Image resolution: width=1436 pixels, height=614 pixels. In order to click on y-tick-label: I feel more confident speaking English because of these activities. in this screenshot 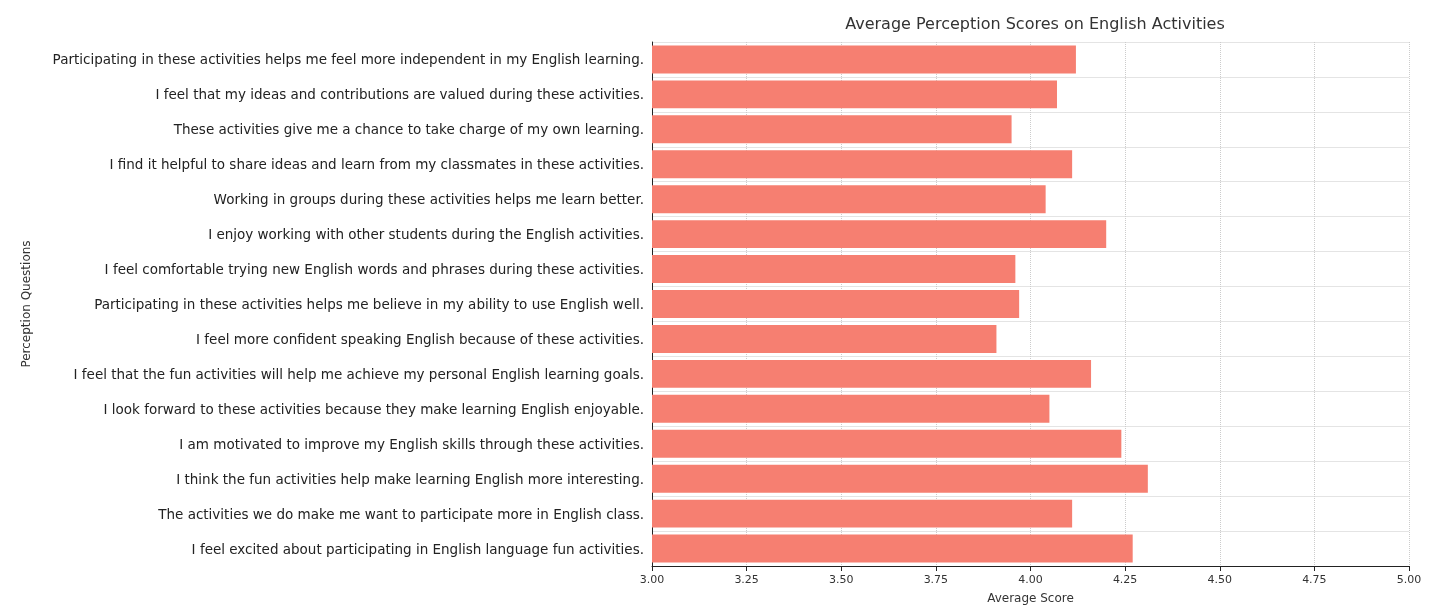, I will do `click(420, 338)`.